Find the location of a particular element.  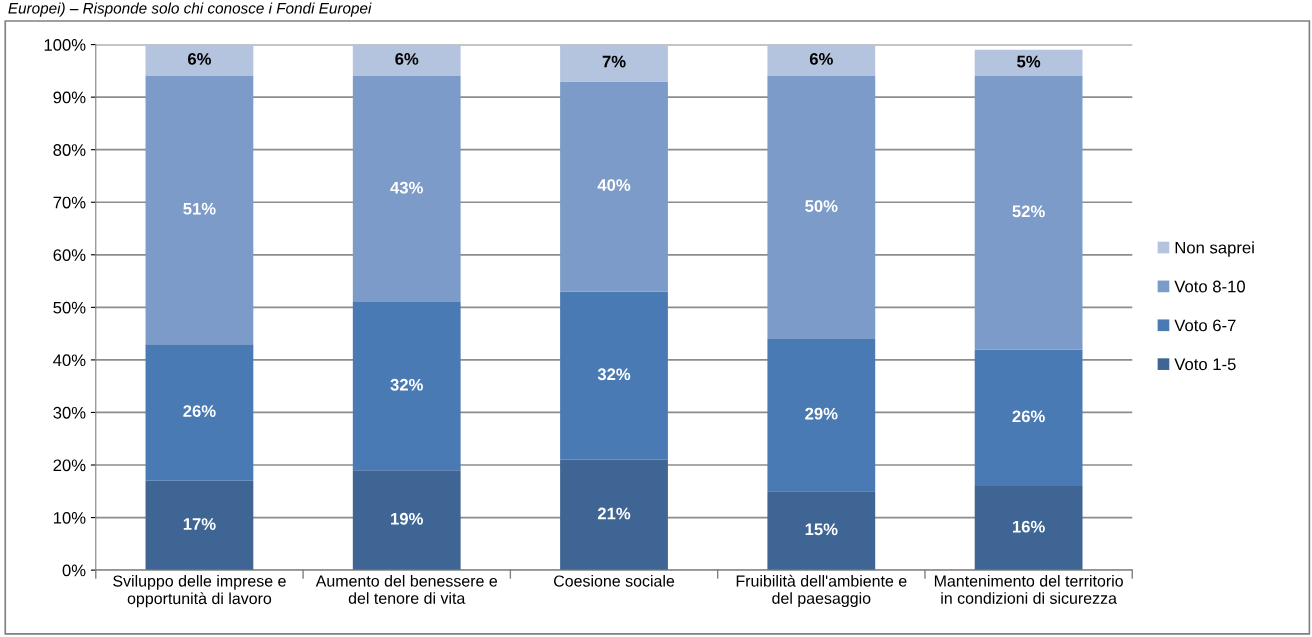

y-tick-label: 80% is located at coordinates (69, 150).